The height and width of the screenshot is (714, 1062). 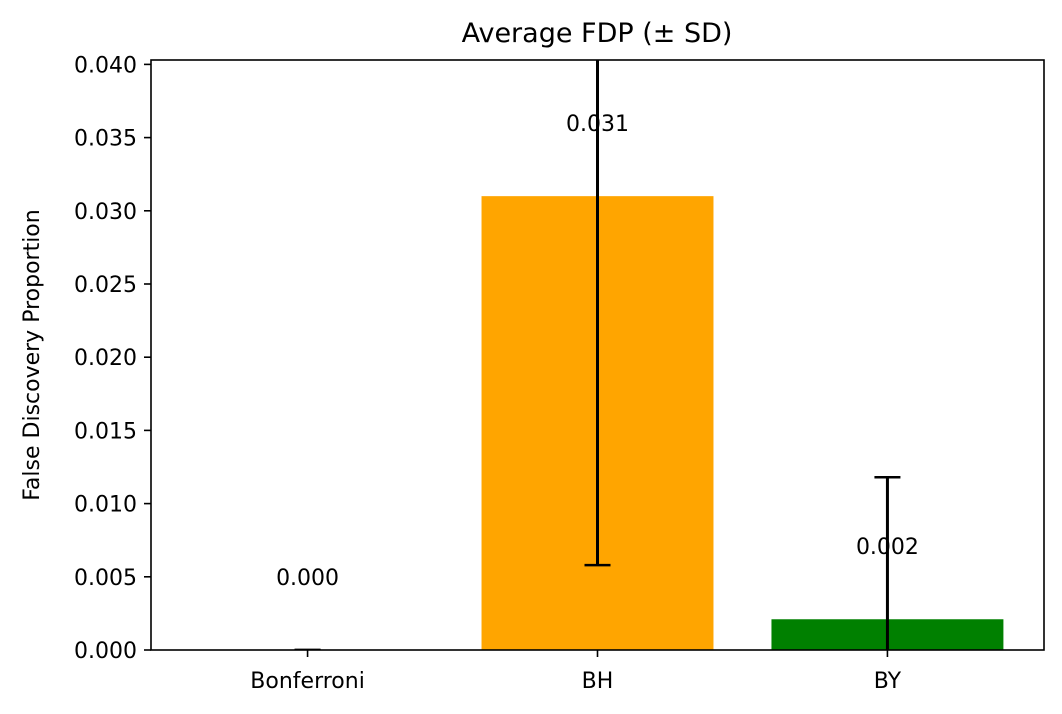 What do you see at coordinates (105, 285) in the screenshot?
I see `y-tick-label: 0.025` at bounding box center [105, 285].